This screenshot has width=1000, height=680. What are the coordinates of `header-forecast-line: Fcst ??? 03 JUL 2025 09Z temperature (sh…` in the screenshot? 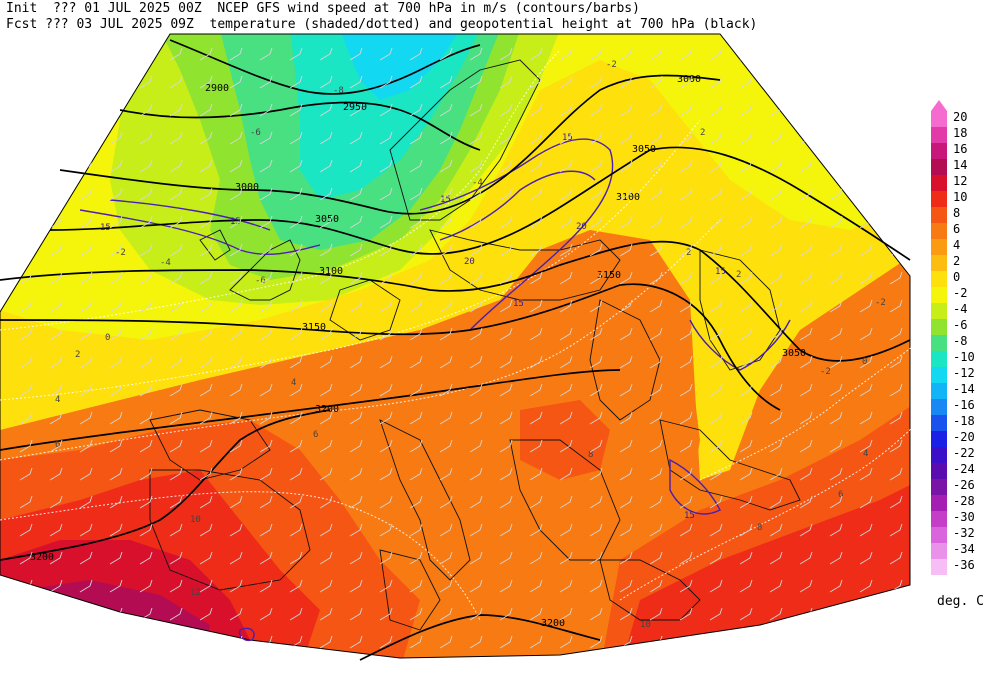 It's located at (382, 24).